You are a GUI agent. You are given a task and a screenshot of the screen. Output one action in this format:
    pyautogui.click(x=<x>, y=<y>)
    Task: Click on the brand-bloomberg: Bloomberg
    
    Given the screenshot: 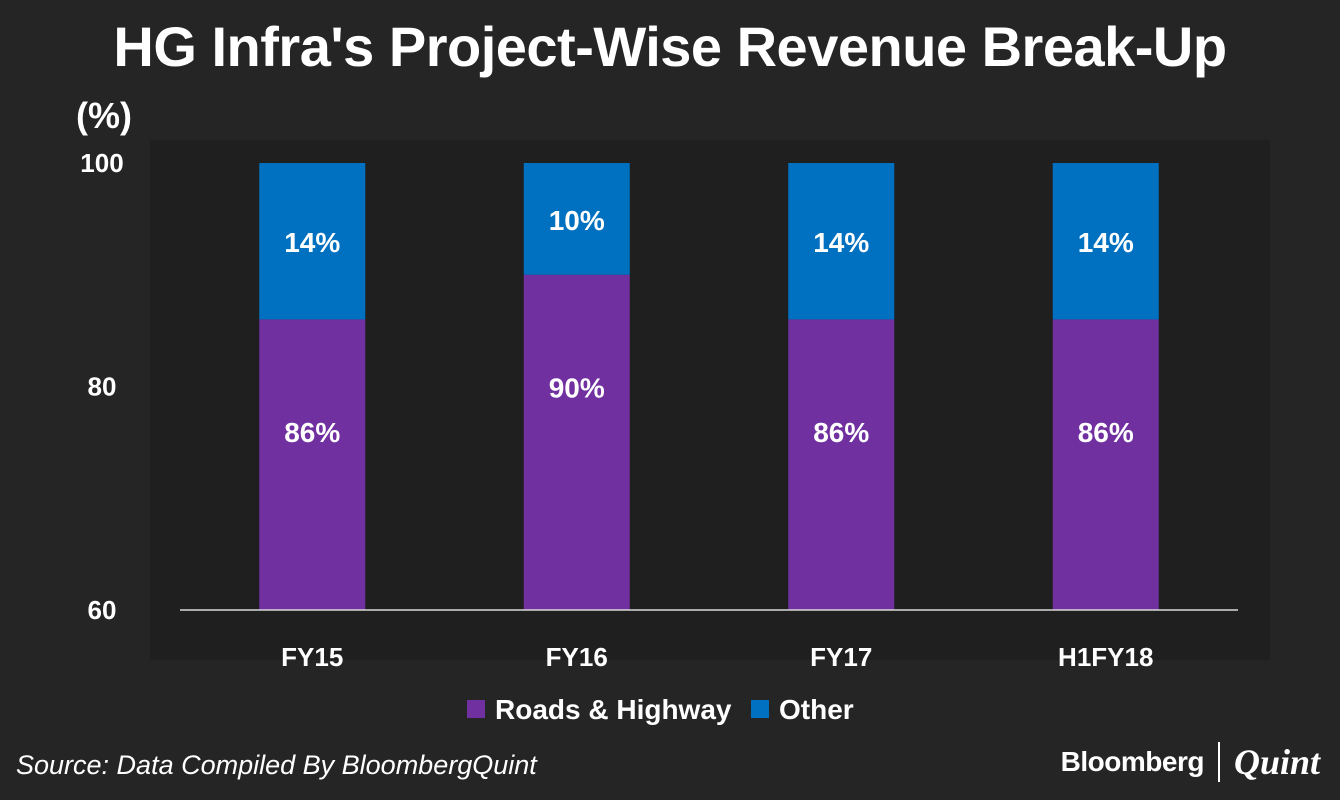 What is the action you would take?
    pyautogui.click(x=1132, y=761)
    